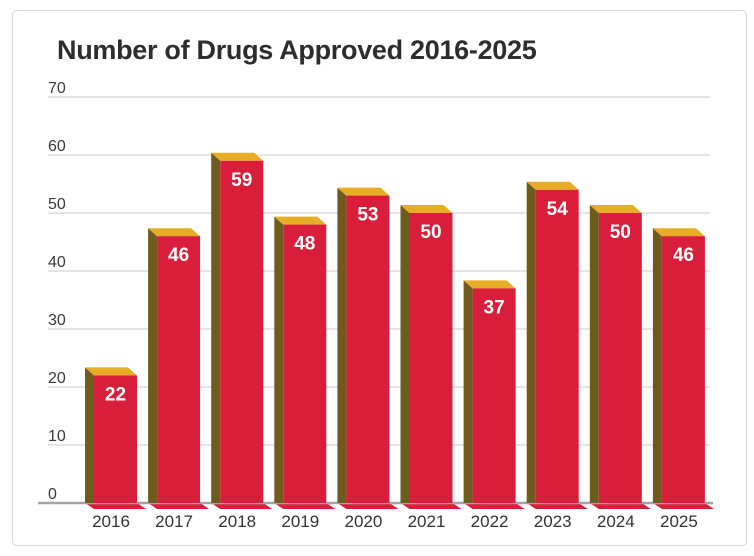  What do you see at coordinates (57, 378) in the screenshot?
I see `y-tick-label: 20` at bounding box center [57, 378].